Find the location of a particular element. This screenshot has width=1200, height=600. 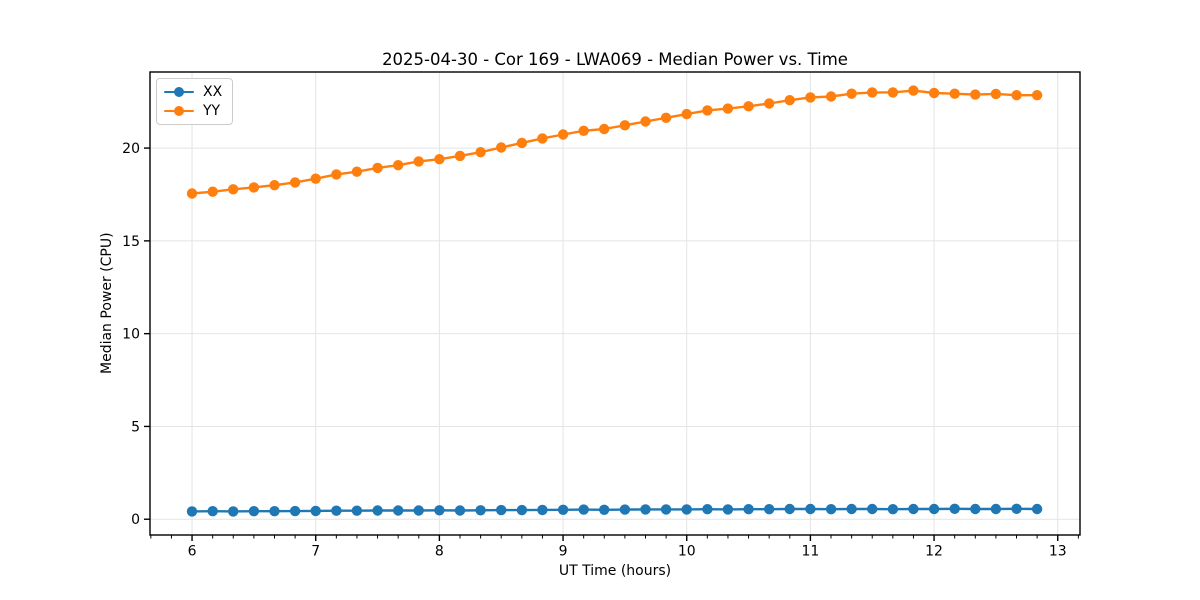

legend-item-xx: XX is located at coordinates (193, 92).